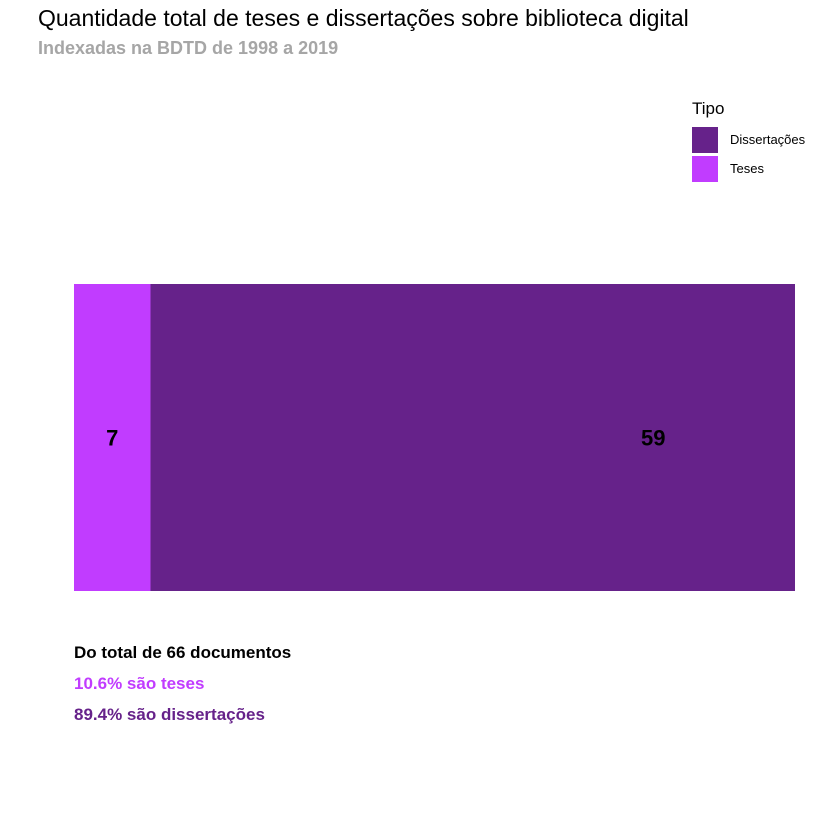 The width and height of the screenshot is (840, 840). Describe the element at coordinates (708, 108) in the screenshot. I see `legend-title: Tipo` at that location.